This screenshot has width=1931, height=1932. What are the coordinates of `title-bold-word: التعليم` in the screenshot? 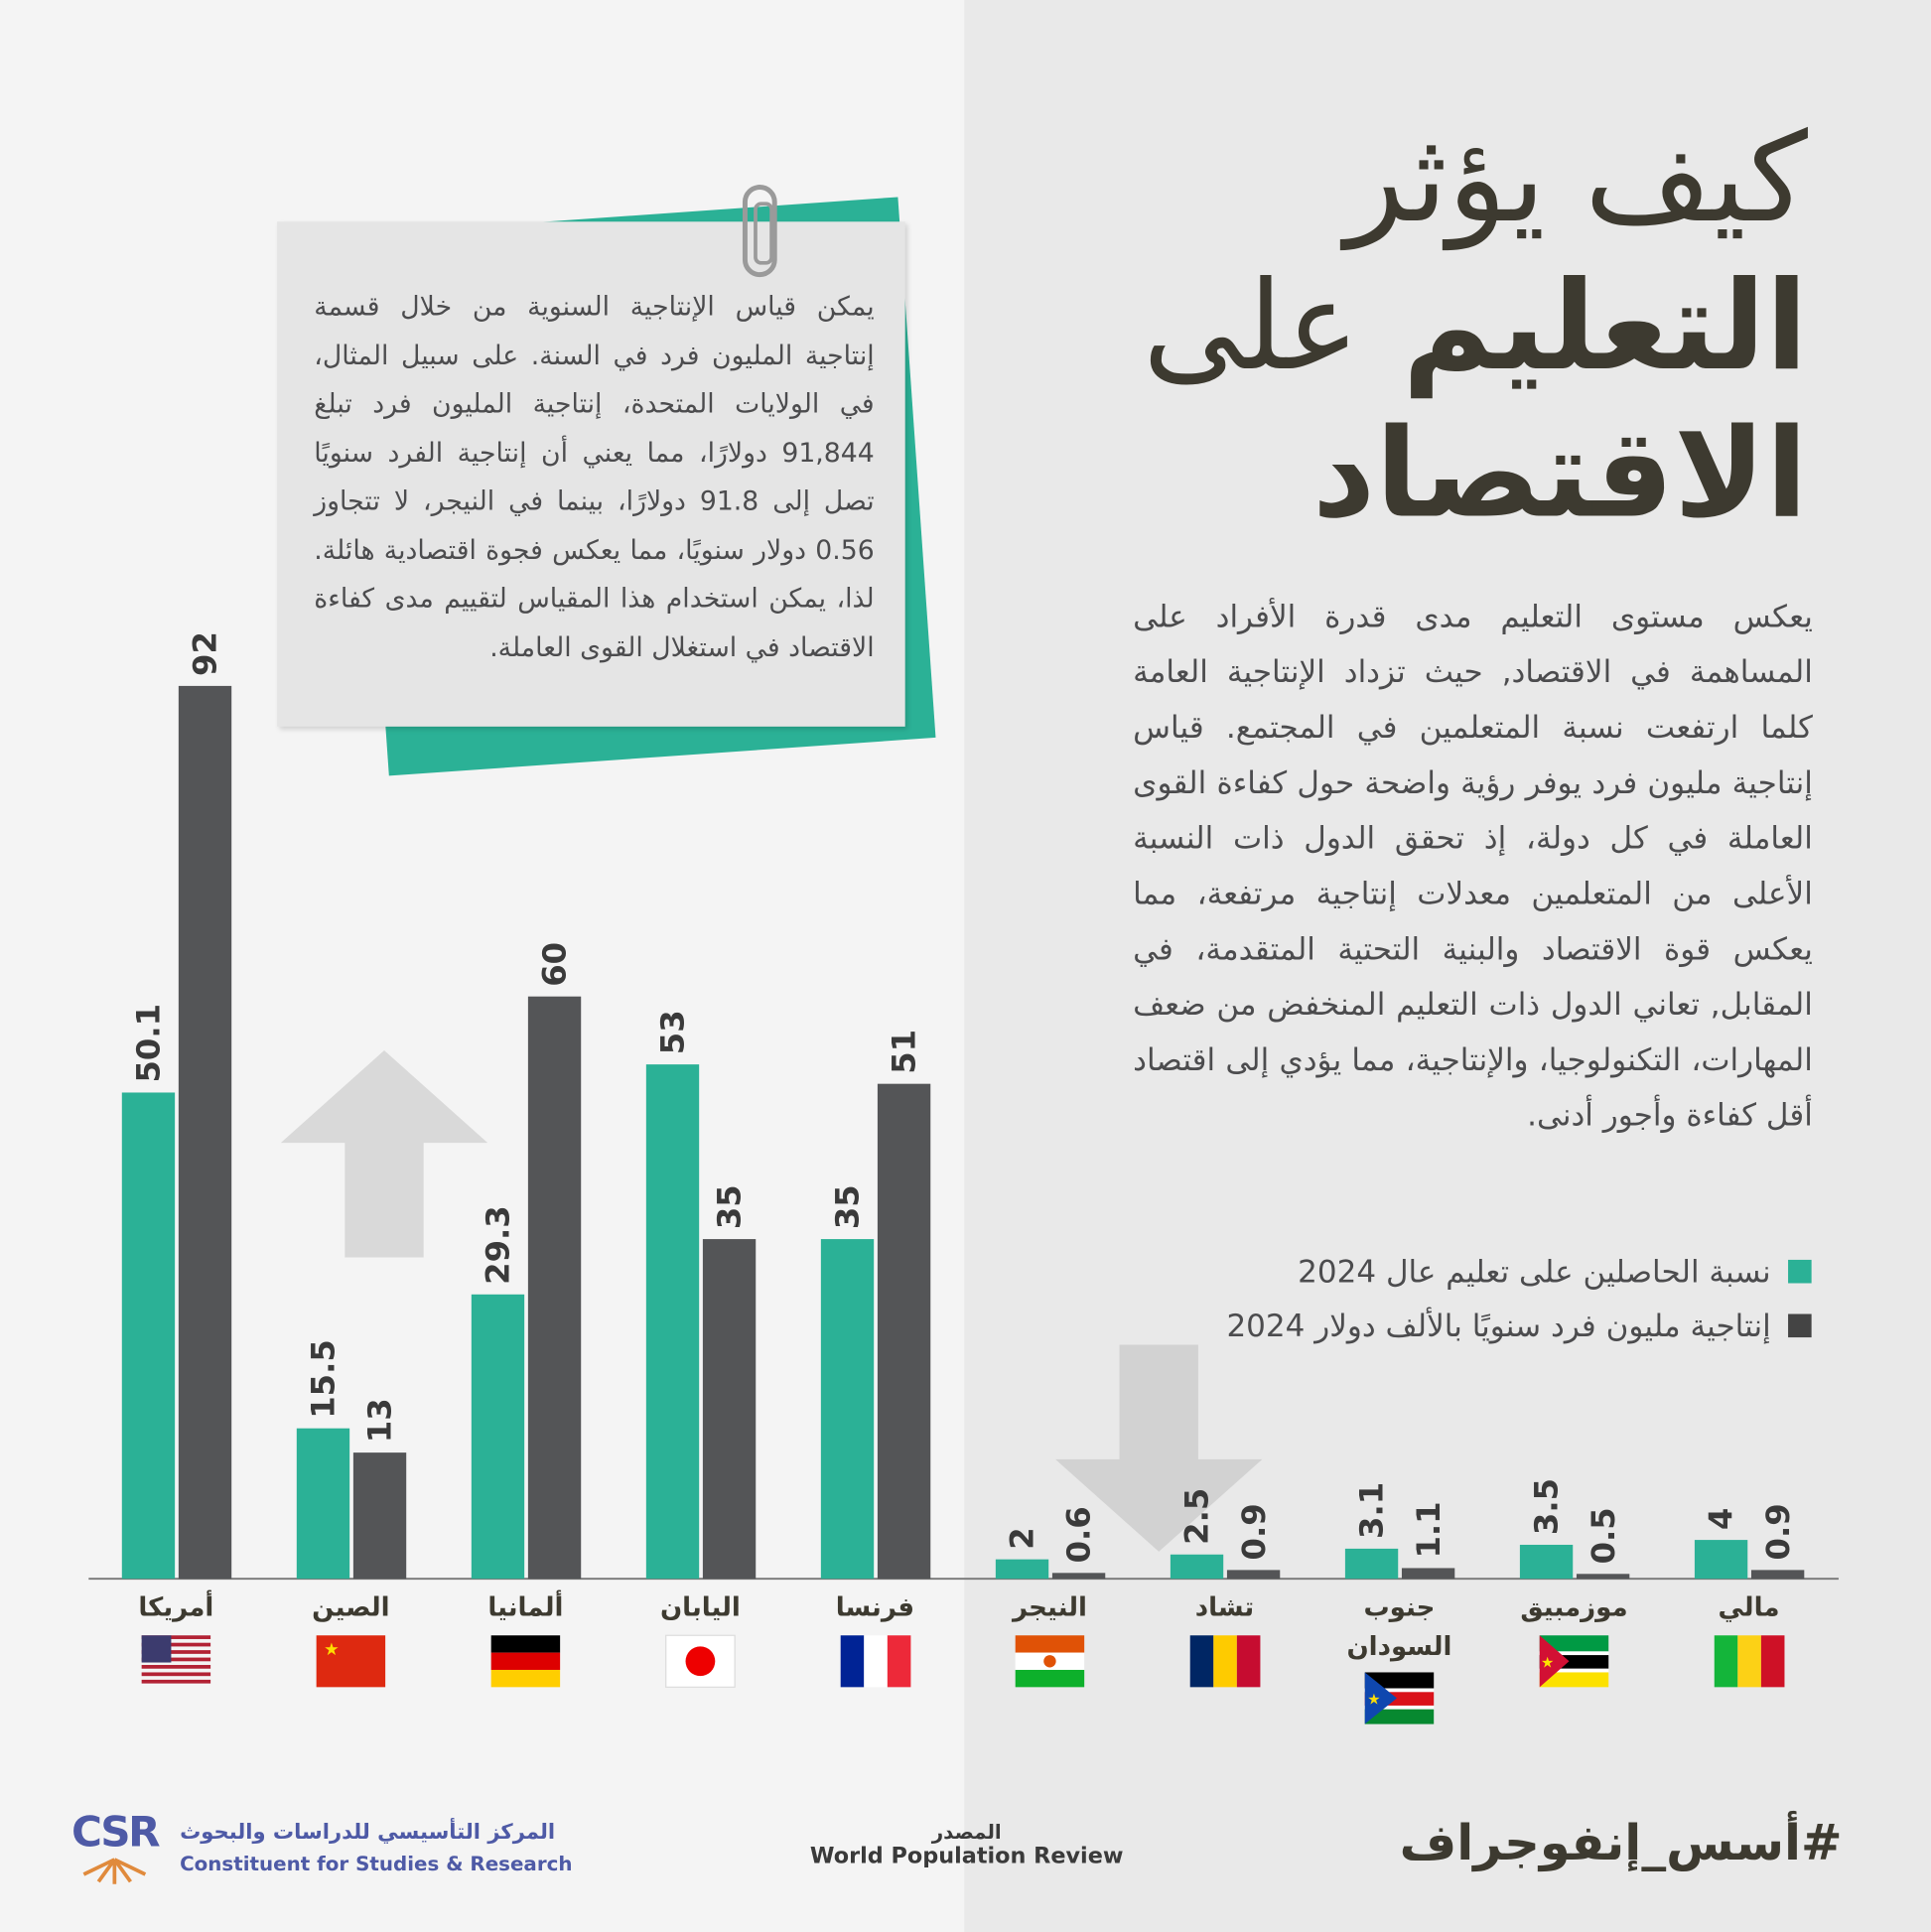 It's located at (1605, 326).